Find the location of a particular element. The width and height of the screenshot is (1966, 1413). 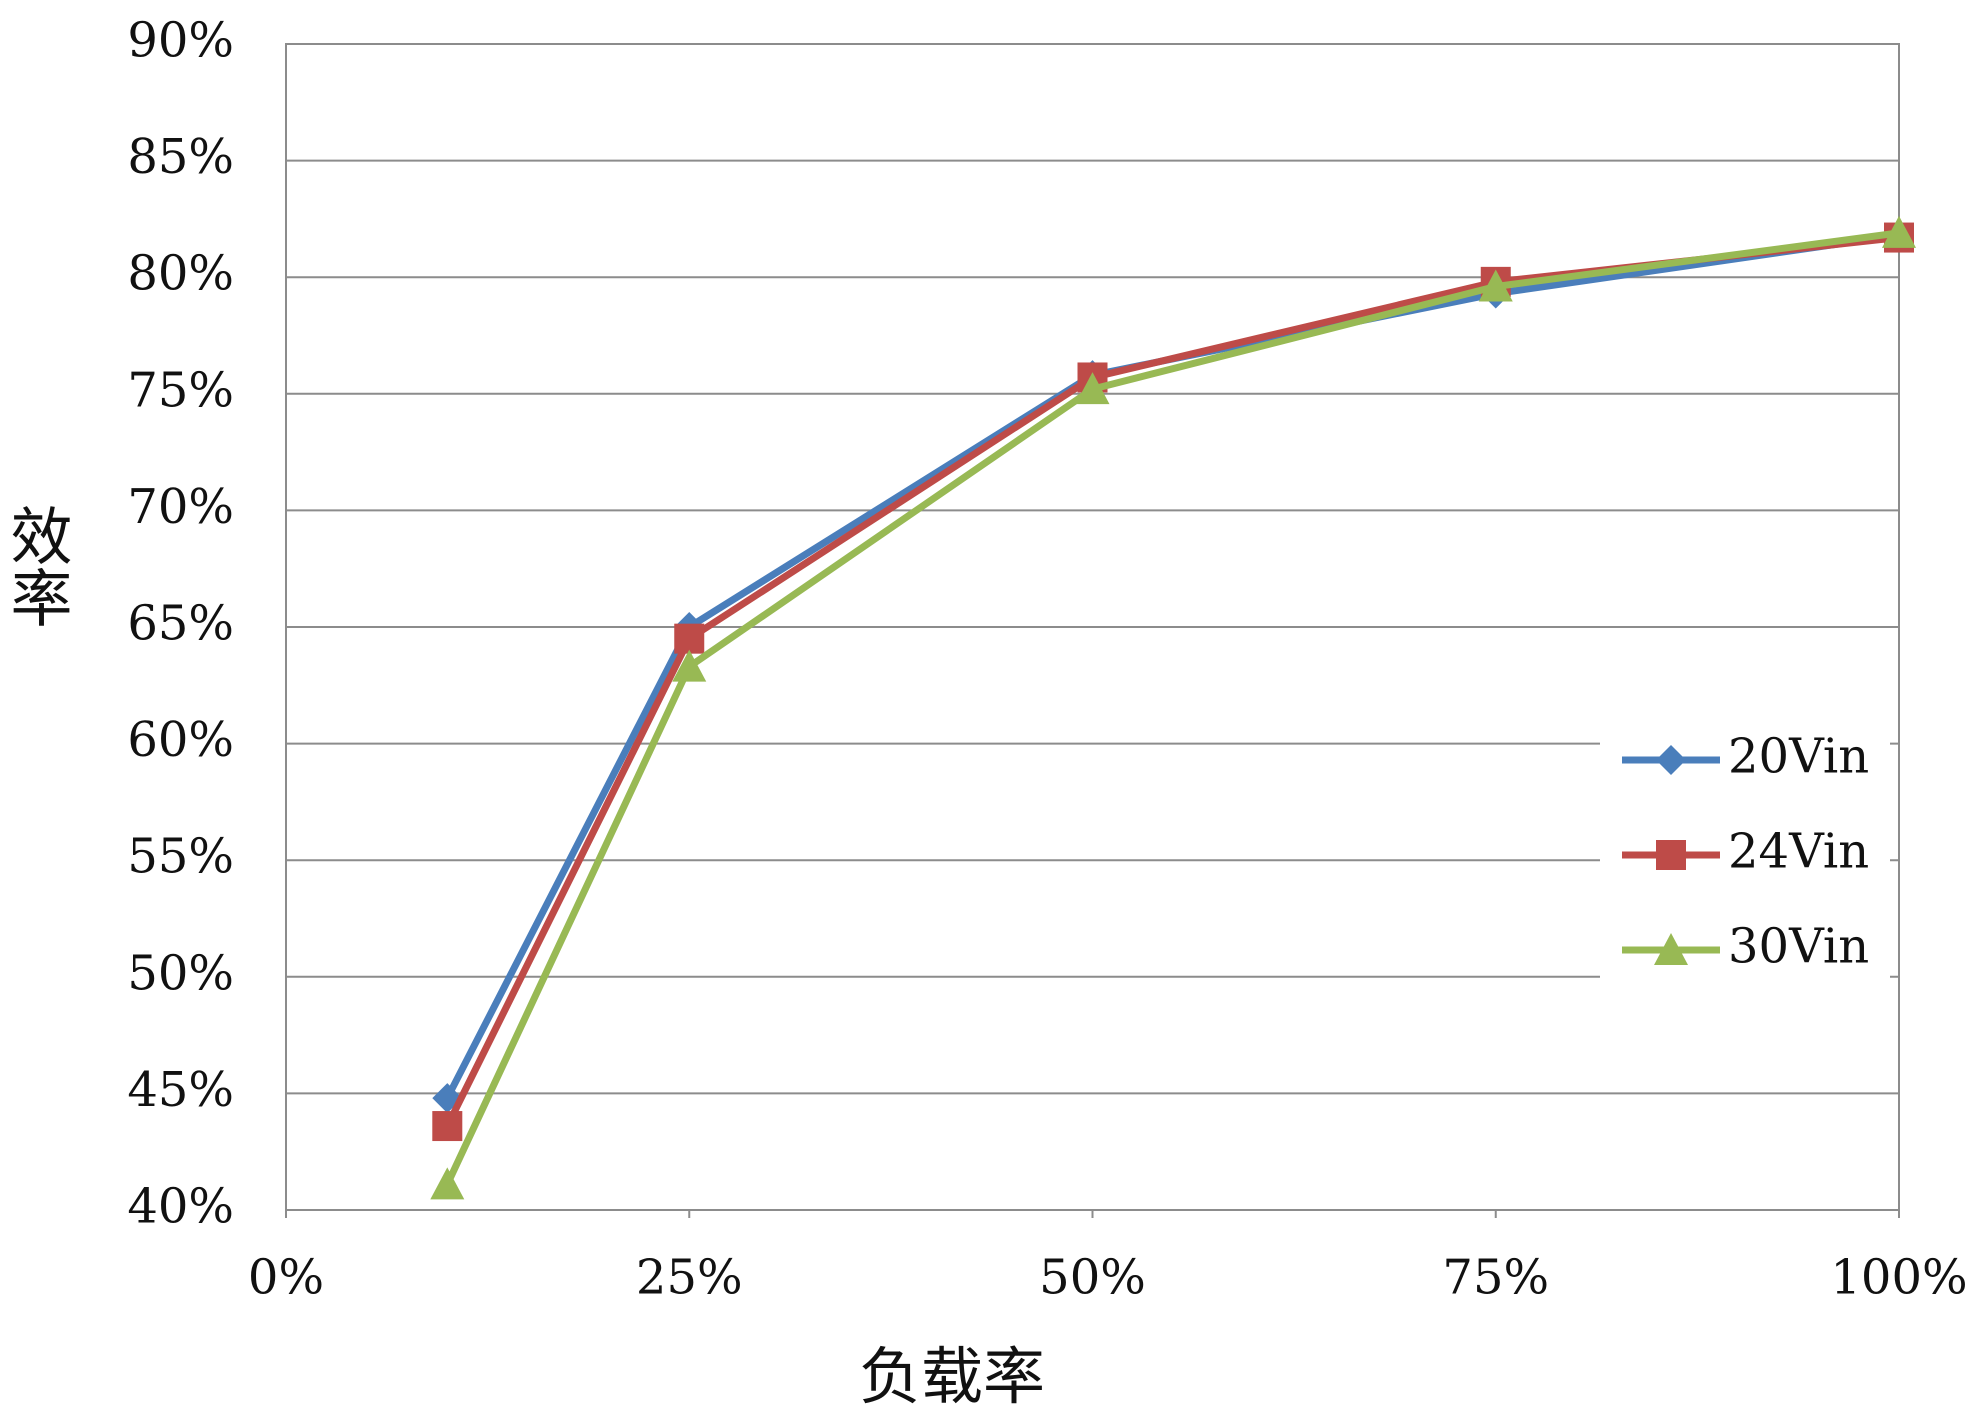

y-tick-label: 50% is located at coordinates (180, 973).